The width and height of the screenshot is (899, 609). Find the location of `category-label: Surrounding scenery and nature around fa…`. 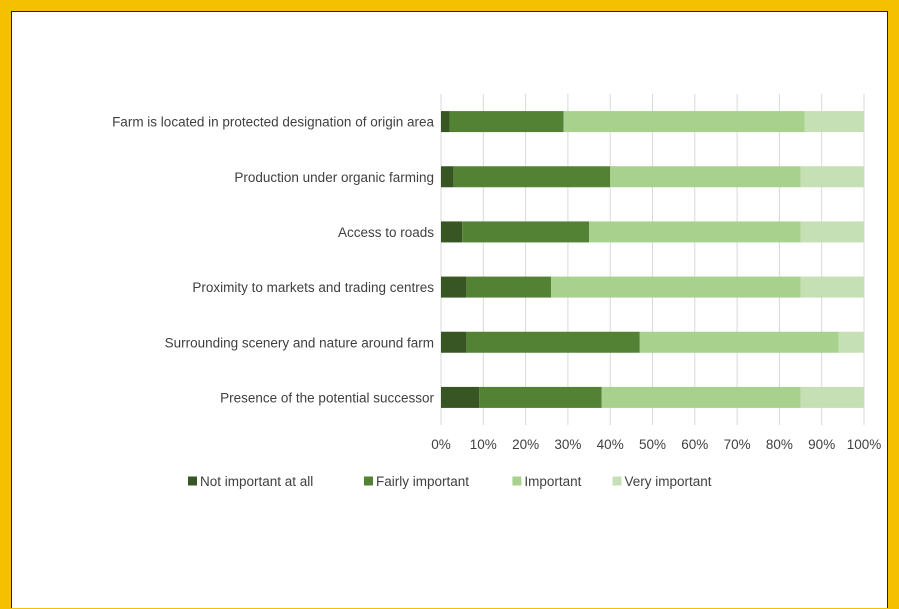

category-label: Surrounding scenery and nature around fa… is located at coordinates (299, 342).